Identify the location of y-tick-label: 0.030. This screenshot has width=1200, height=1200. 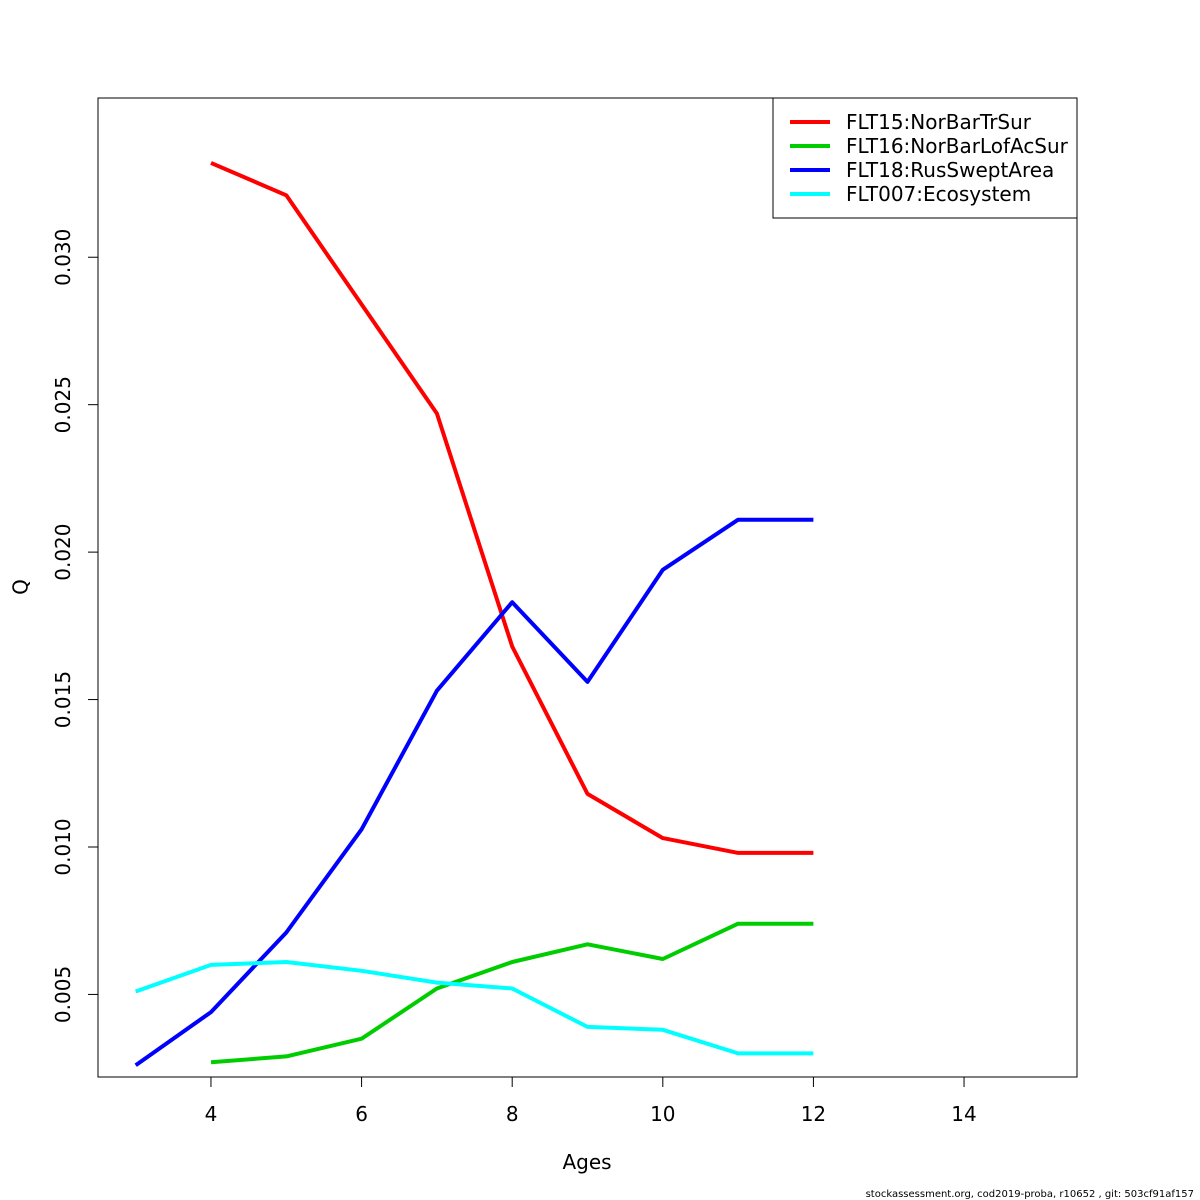
(63, 257).